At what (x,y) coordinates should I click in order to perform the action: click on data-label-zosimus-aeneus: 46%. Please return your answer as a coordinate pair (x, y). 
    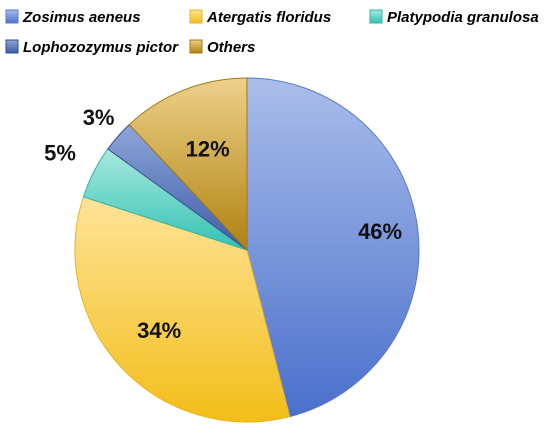
    Looking at the image, I should click on (380, 231).